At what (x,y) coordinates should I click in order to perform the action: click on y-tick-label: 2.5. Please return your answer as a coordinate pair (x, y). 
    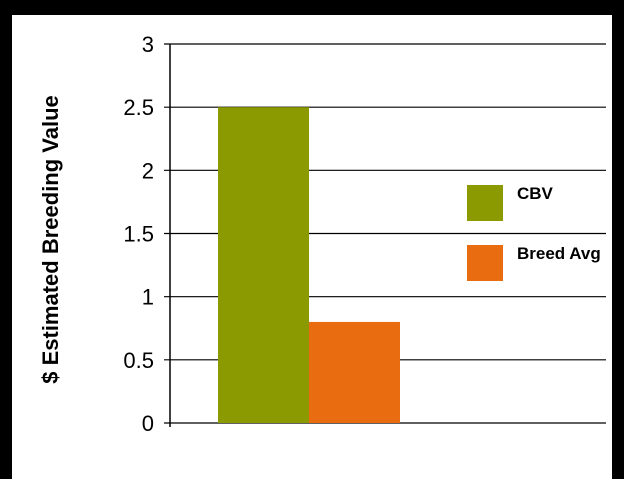
    Looking at the image, I should click on (138, 107).